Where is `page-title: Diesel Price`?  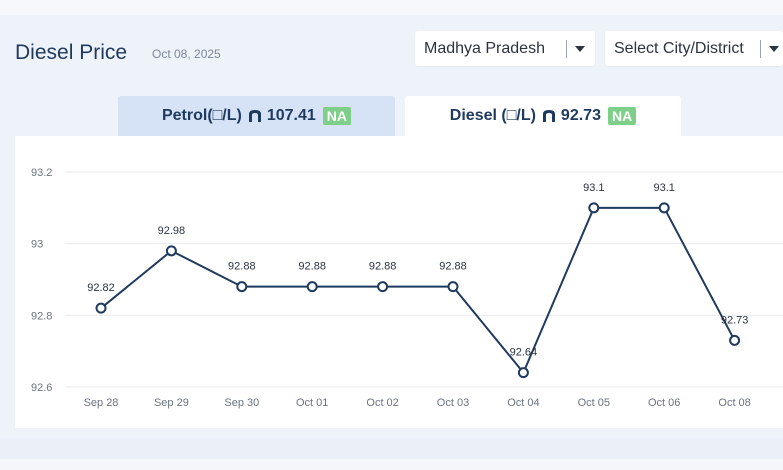 page-title: Diesel Price is located at coordinates (71, 52).